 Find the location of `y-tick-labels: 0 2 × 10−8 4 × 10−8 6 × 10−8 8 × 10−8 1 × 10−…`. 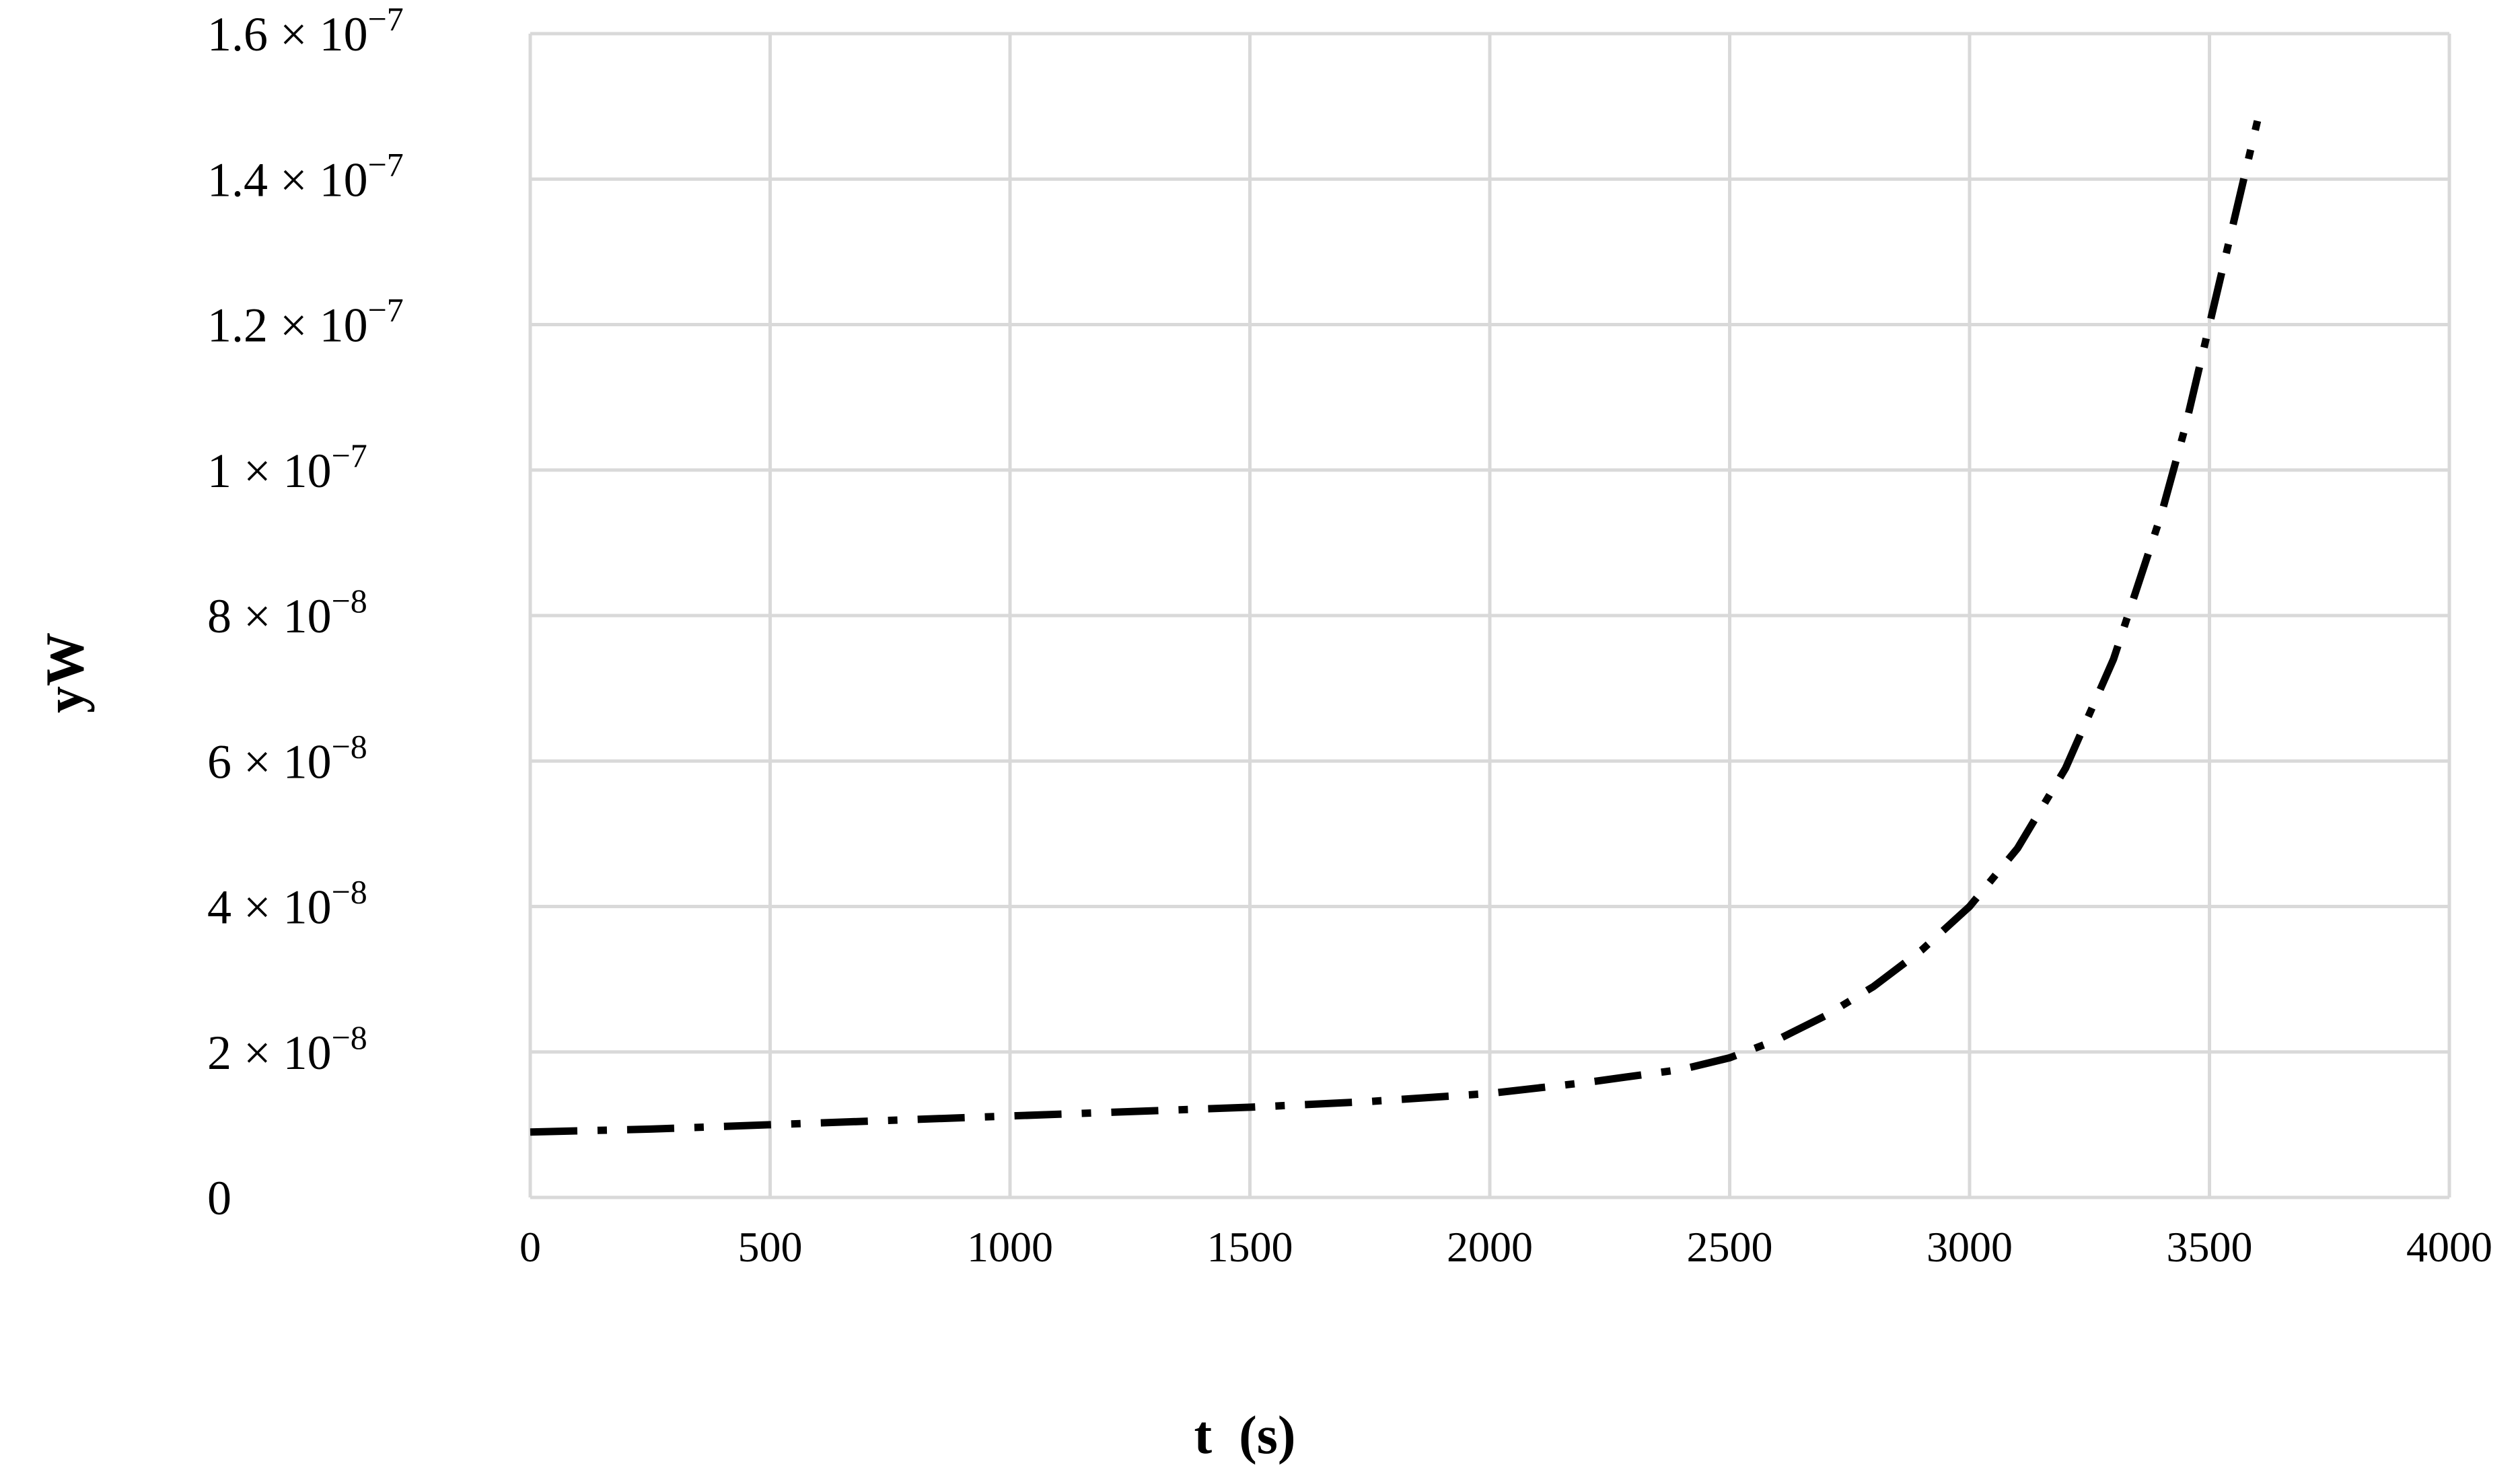

y-tick-labels: 0 2 × 10−8 4 × 10−8 6 × 10−8 8 × 10−8 1 × 10−… is located at coordinates (305, 612).